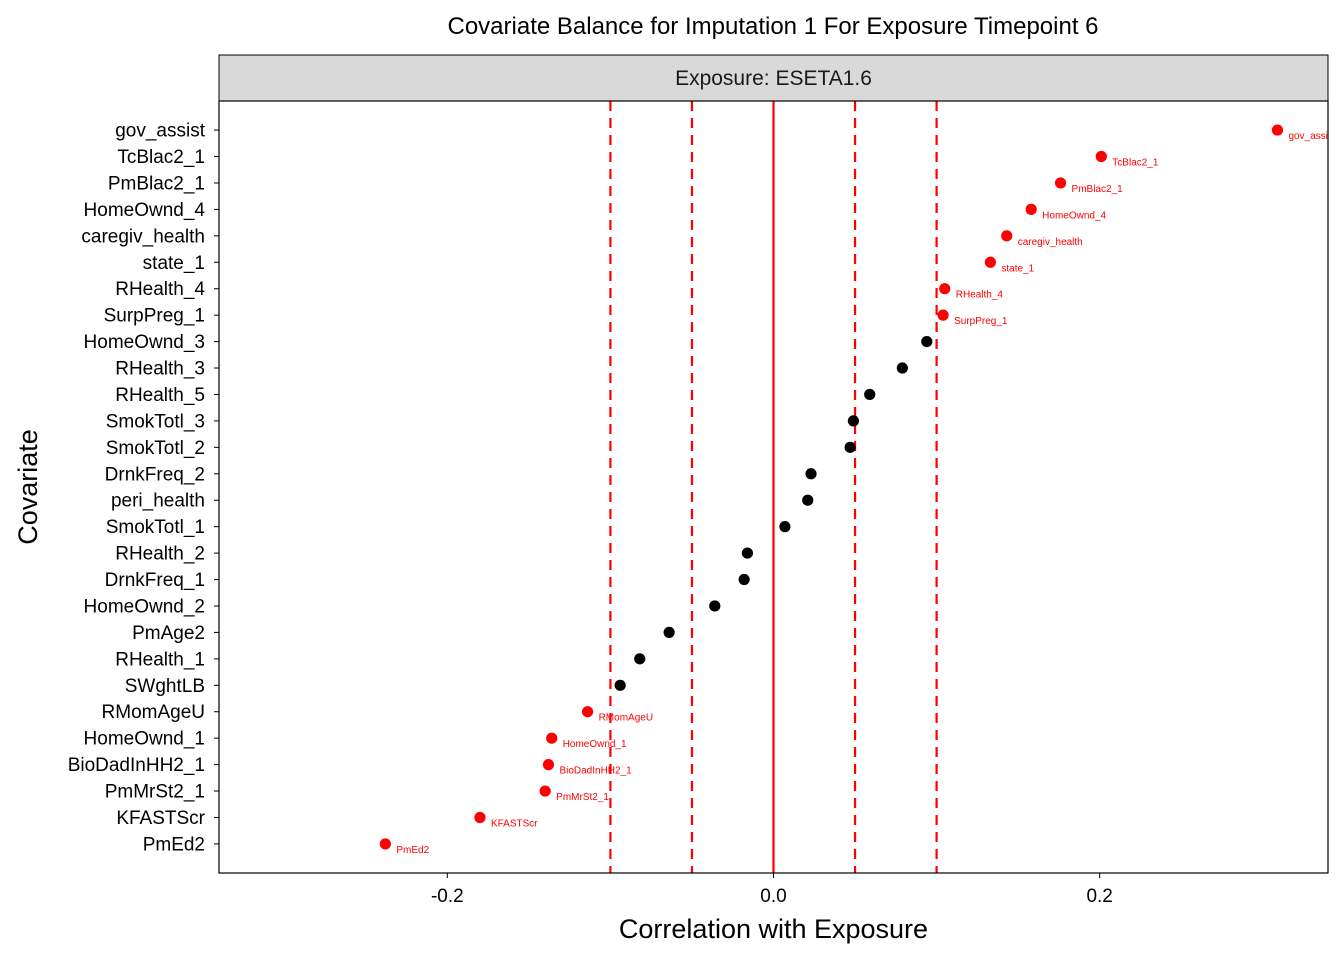  What do you see at coordinates (160, 369) in the screenshot?
I see `y-tick-label: RHealth_3` at bounding box center [160, 369].